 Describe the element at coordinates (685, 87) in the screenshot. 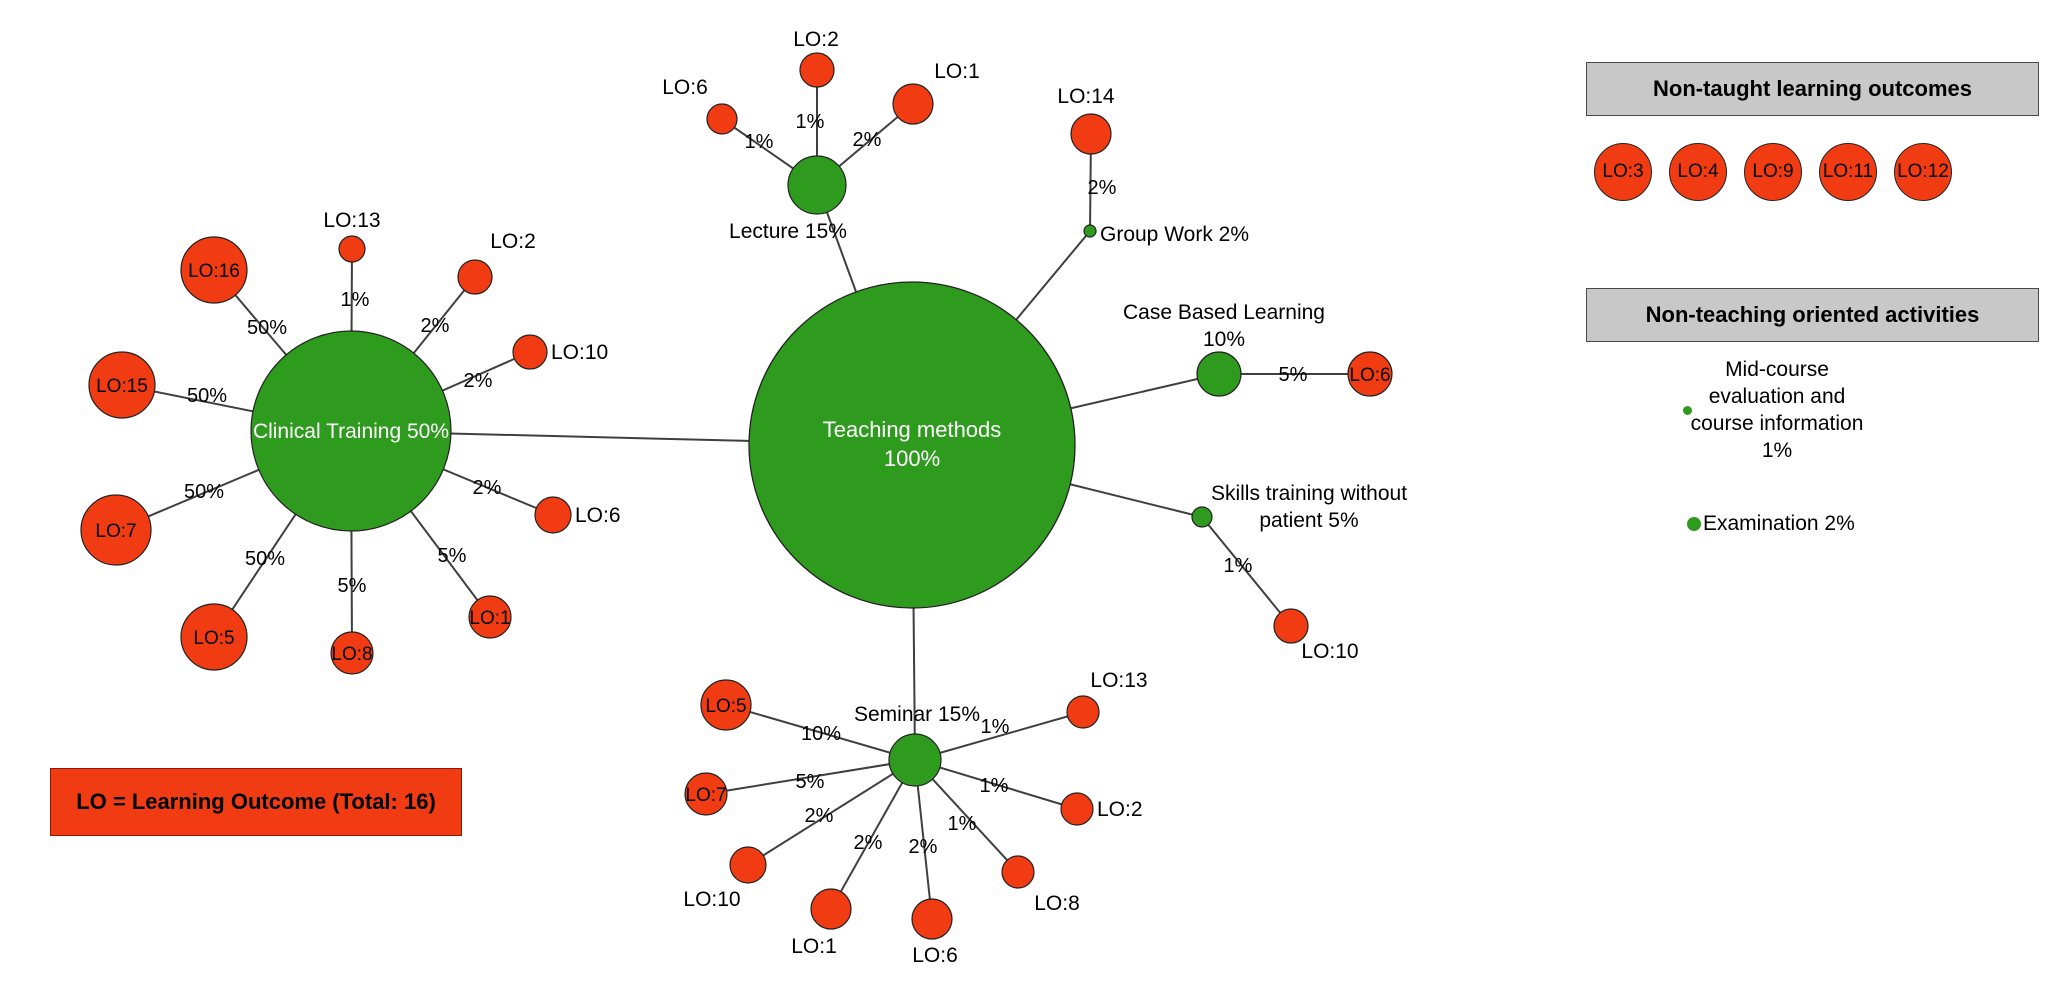

I see `outcome-lecture-lo-6-label: LO:6` at that location.